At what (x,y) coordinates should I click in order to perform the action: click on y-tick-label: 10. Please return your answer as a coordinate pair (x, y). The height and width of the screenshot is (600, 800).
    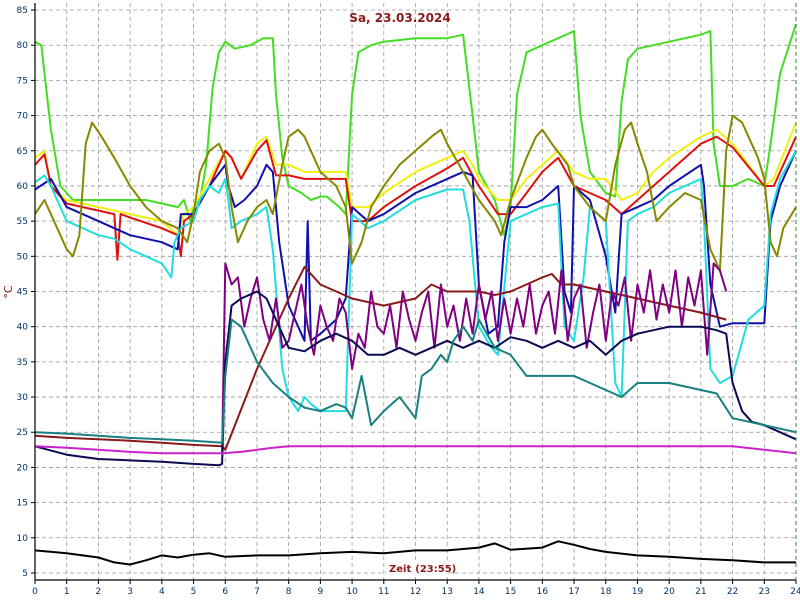
    Looking at the image, I should click on (23, 539).